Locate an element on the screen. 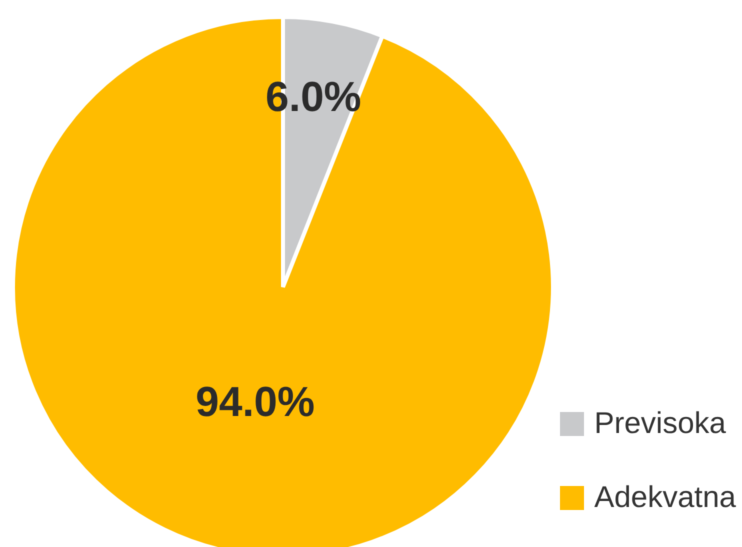 This screenshot has height=547, width=742. slice-label: Adekvatna is located at coordinates (665, 498).